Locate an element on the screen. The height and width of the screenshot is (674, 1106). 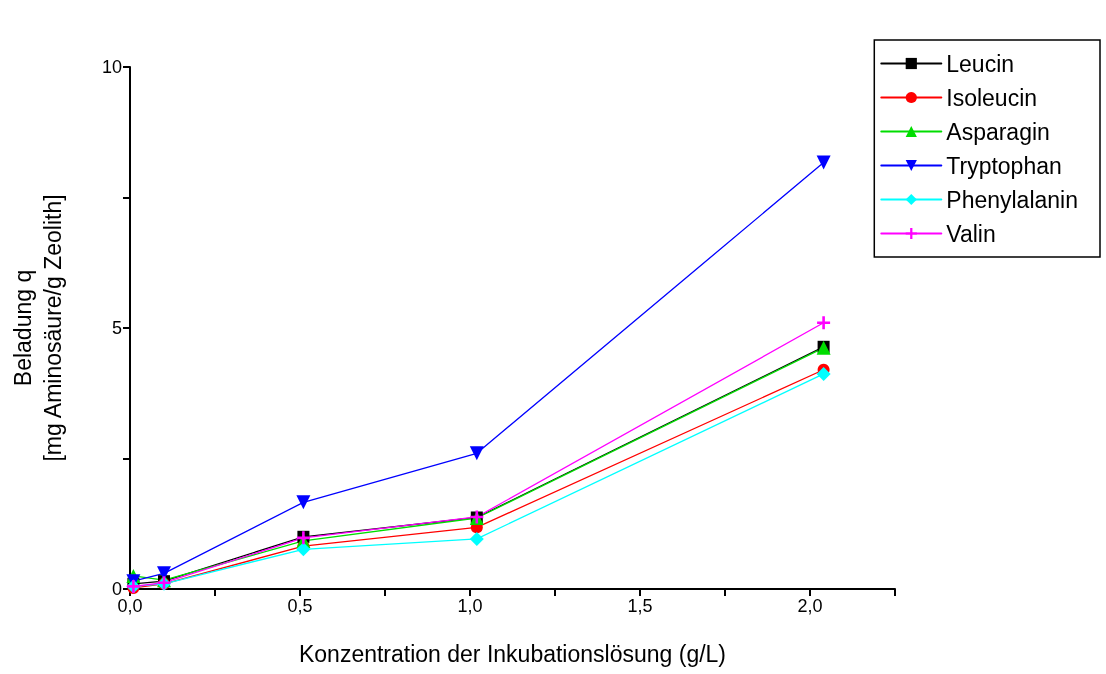
x-tick-label: 1,5 is located at coordinates (640, 606).